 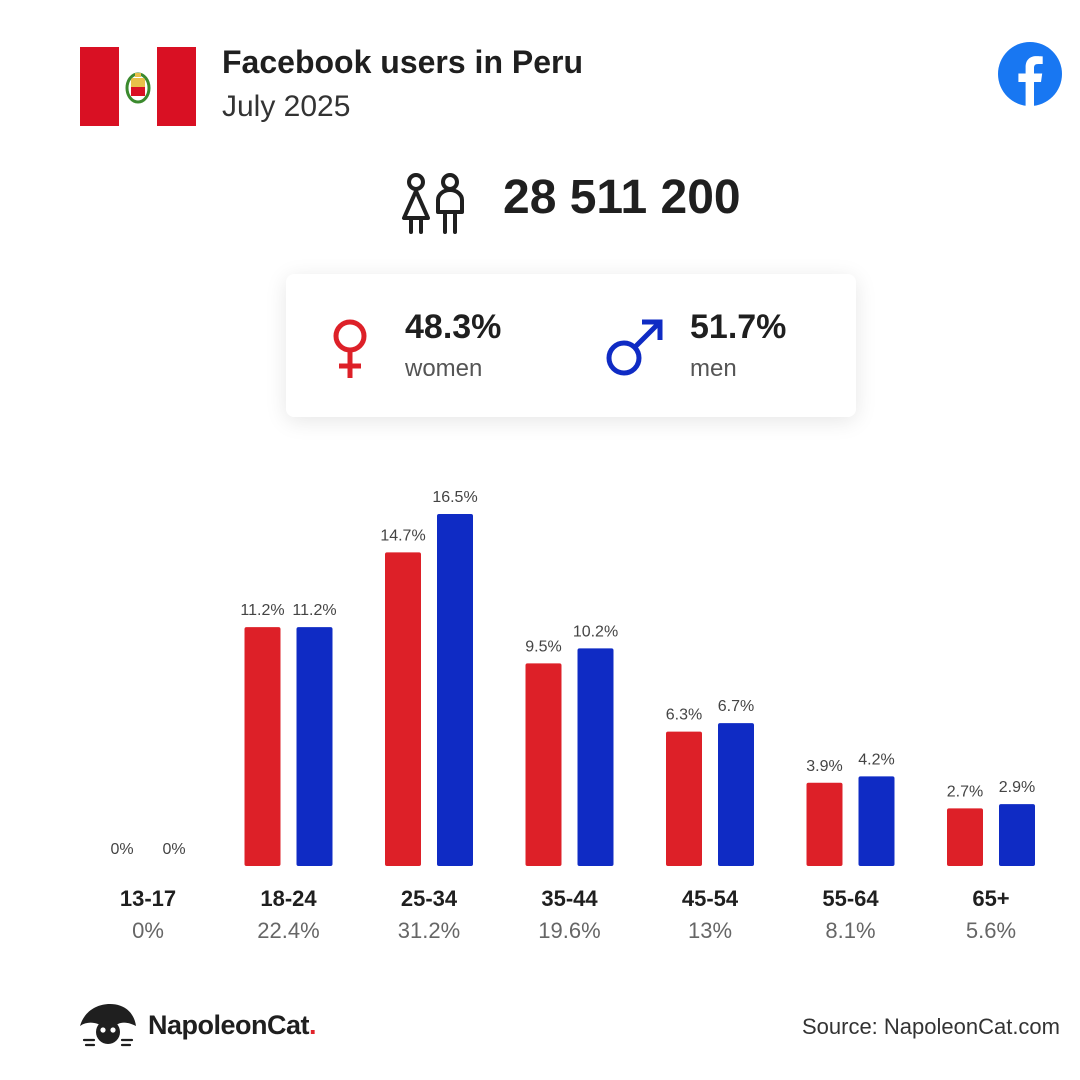 What do you see at coordinates (965, 791) in the screenshot?
I see `women-value-label: 2.7%` at bounding box center [965, 791].